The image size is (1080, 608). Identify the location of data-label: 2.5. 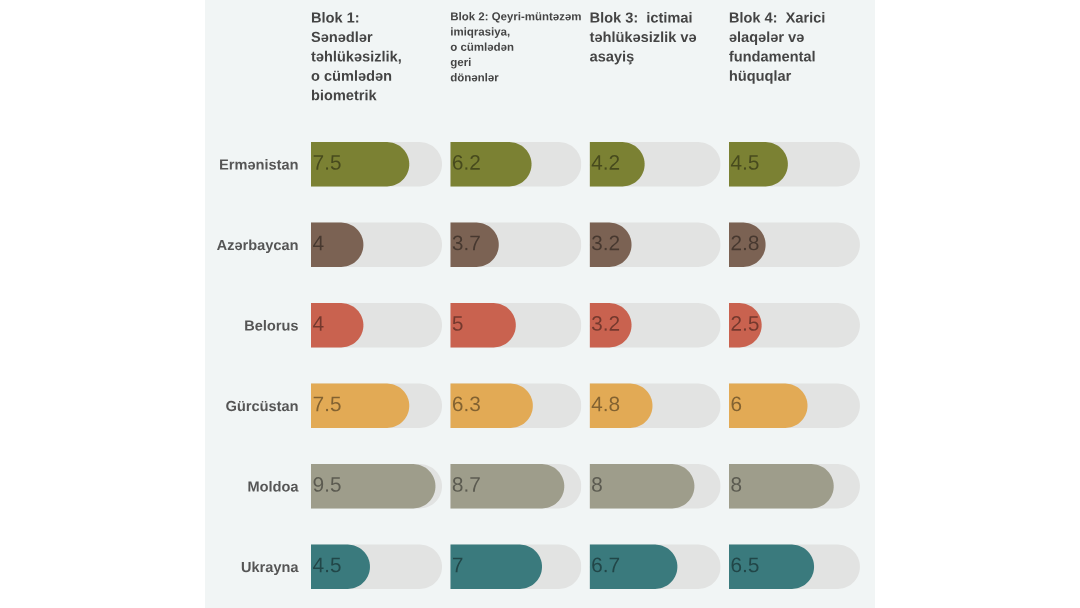
(745, 323).